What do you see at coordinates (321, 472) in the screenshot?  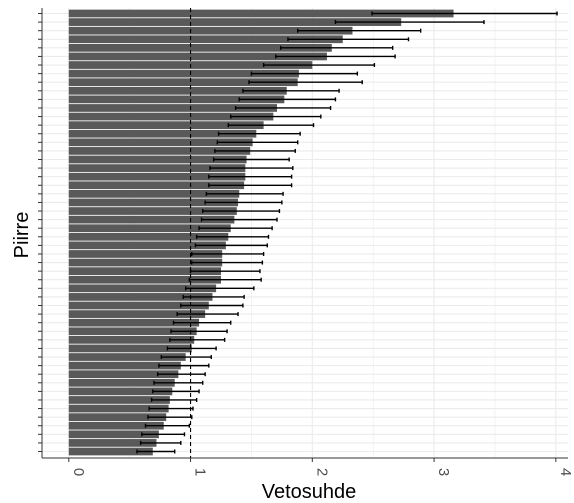 I see `x-tick-label: 2` at bounding box center [321, 472].